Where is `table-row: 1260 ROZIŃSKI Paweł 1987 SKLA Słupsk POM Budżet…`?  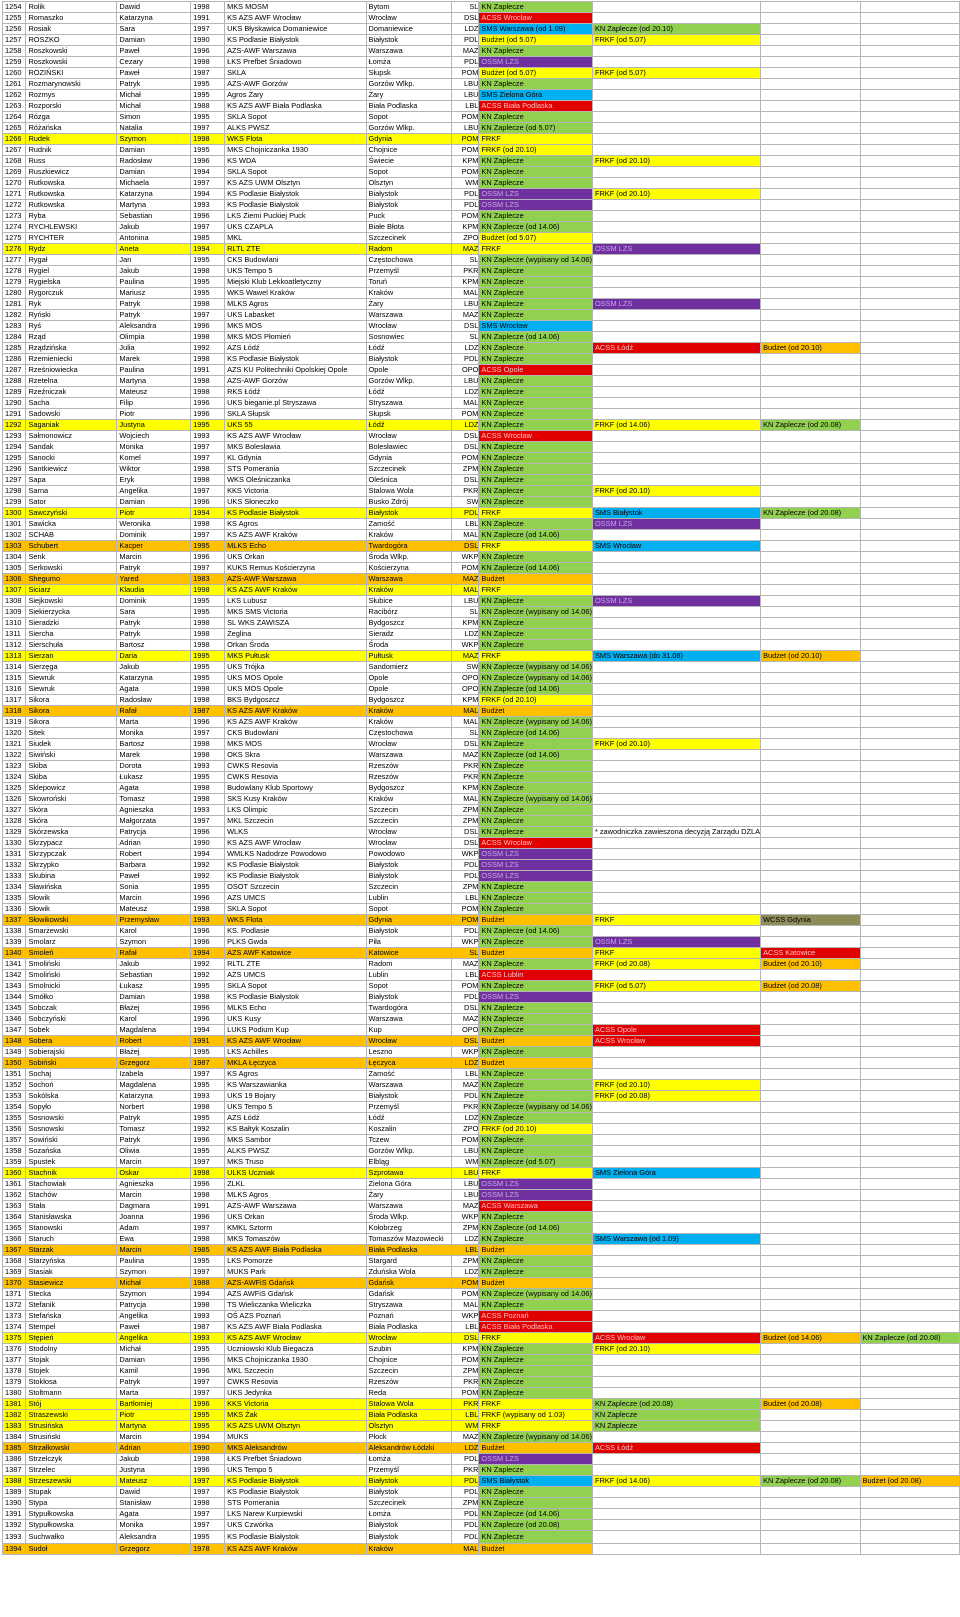
table-row: 1260 ROZIŃSKI Paweł 1987 SKLA Słupsk POM Budżet… is located at coordinates (480, 73).